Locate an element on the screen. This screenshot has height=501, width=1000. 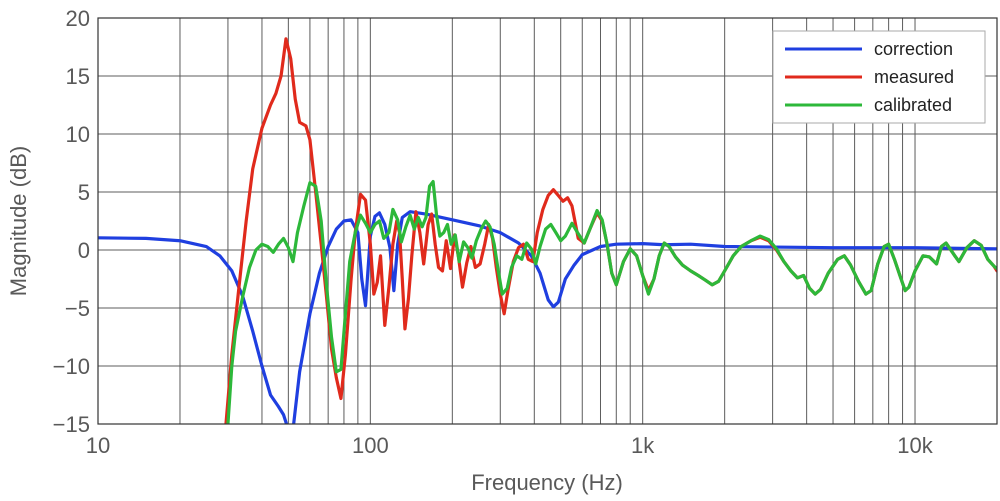
y-tick-label: 15 is located at coordinates (78, 76).